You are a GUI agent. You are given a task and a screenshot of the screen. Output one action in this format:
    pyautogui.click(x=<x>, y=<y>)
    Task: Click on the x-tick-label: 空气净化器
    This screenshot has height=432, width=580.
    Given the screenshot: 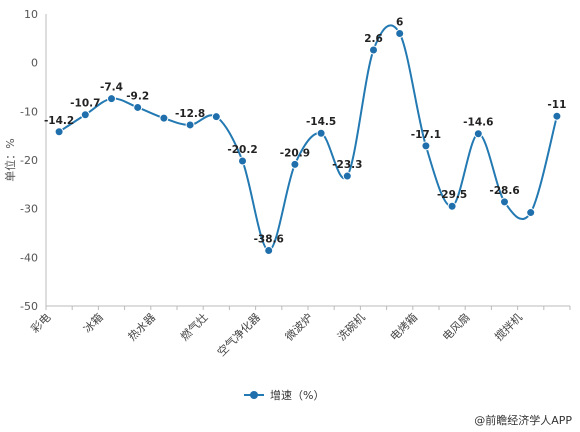 What is the action you would take?
    pyautogui.click(x=238, y=334)
    